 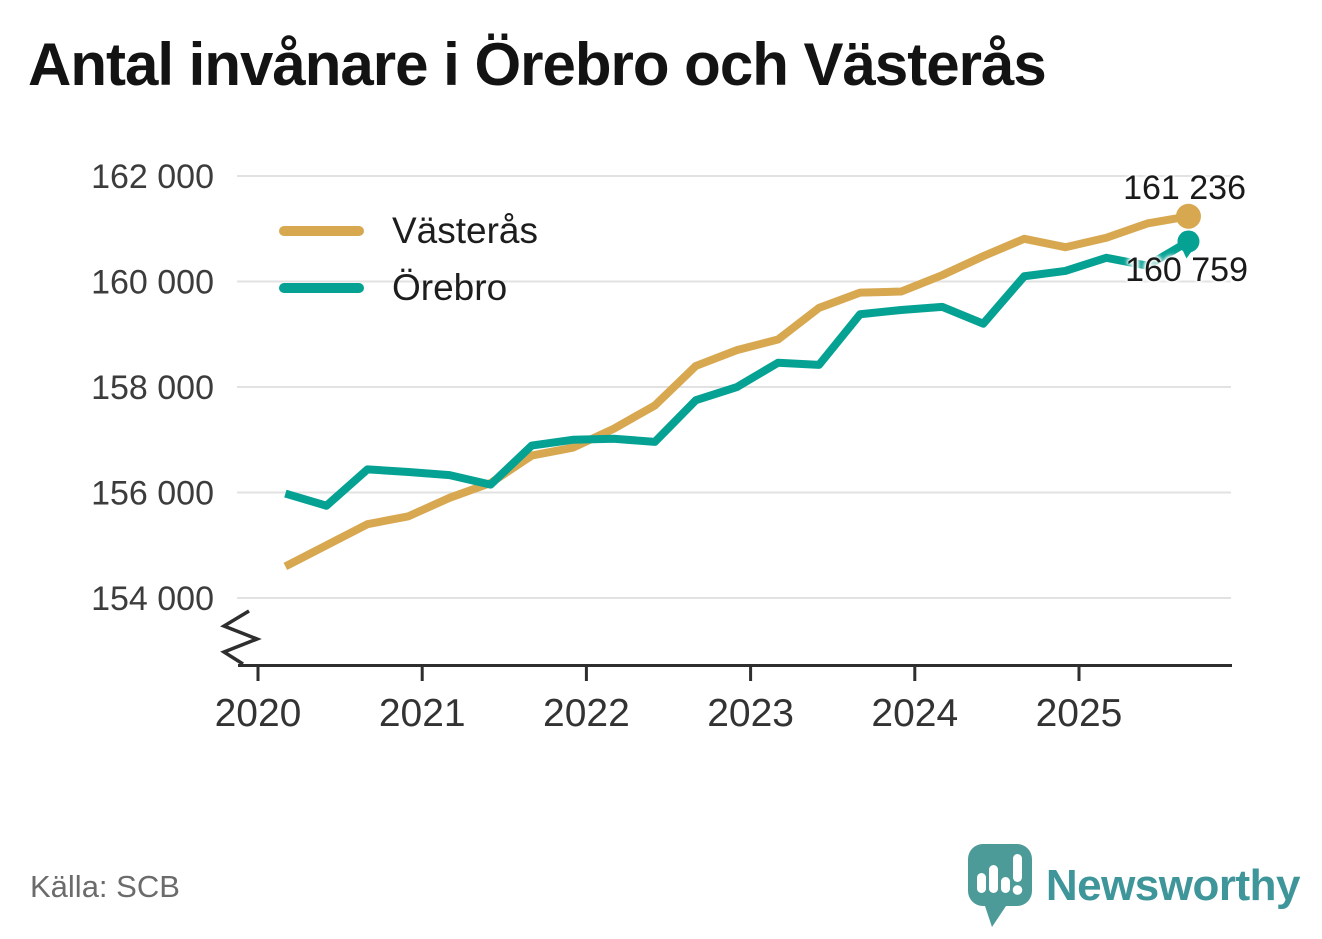 I want to click on y-tick-label: 156 000, so click(x=152, y=494).